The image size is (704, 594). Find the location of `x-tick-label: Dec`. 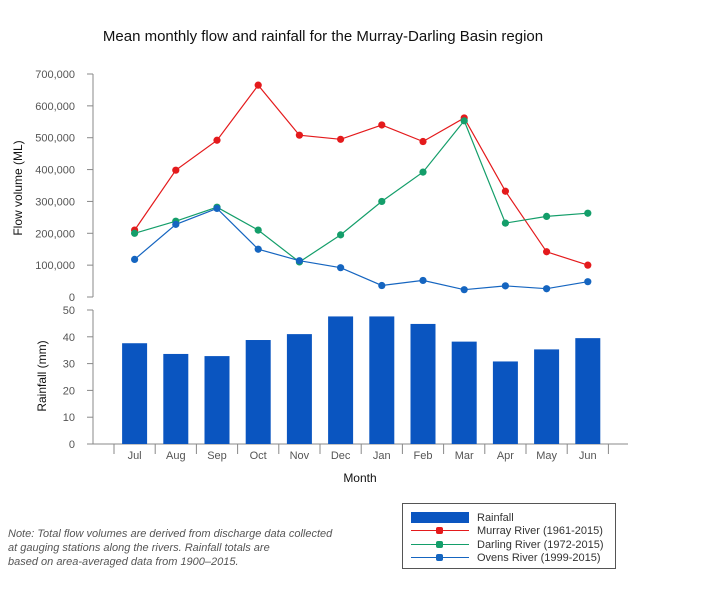

x-tick-label: Dec is located at coordinates (341, 456).